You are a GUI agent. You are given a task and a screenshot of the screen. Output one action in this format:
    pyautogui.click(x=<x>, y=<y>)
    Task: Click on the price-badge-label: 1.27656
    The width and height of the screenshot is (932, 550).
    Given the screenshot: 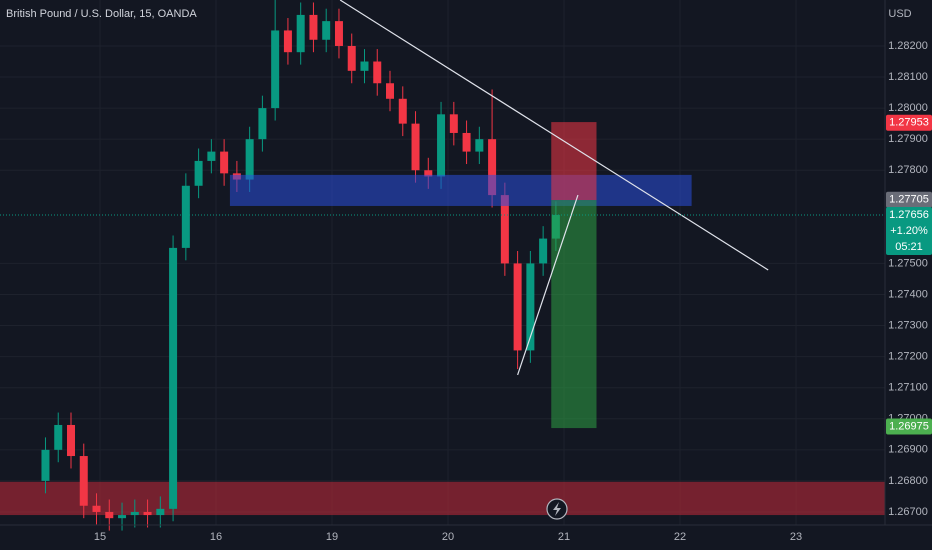 What is the action you would take?
    pyautogui.click(x=909, y=215)
    